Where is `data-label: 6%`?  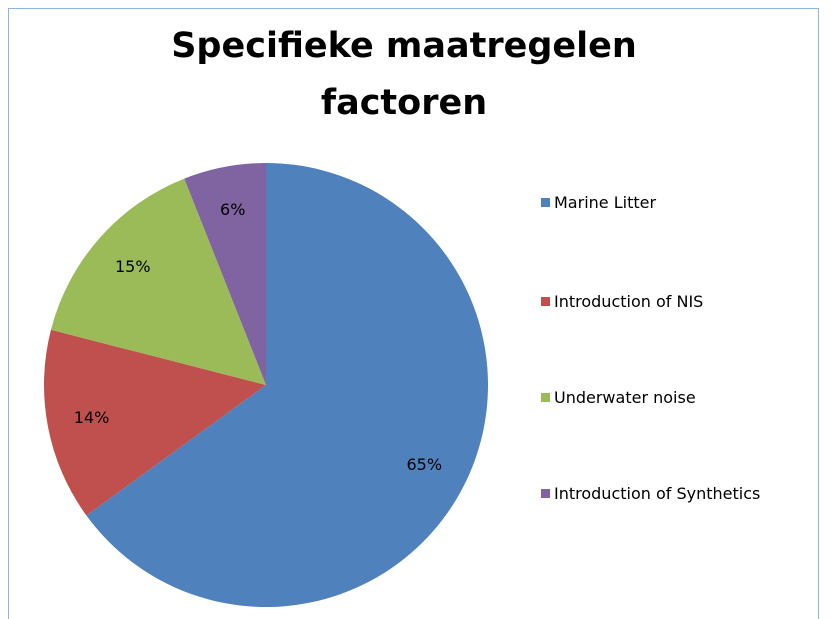
data-label: 6% is located at coordinates (232, 209).